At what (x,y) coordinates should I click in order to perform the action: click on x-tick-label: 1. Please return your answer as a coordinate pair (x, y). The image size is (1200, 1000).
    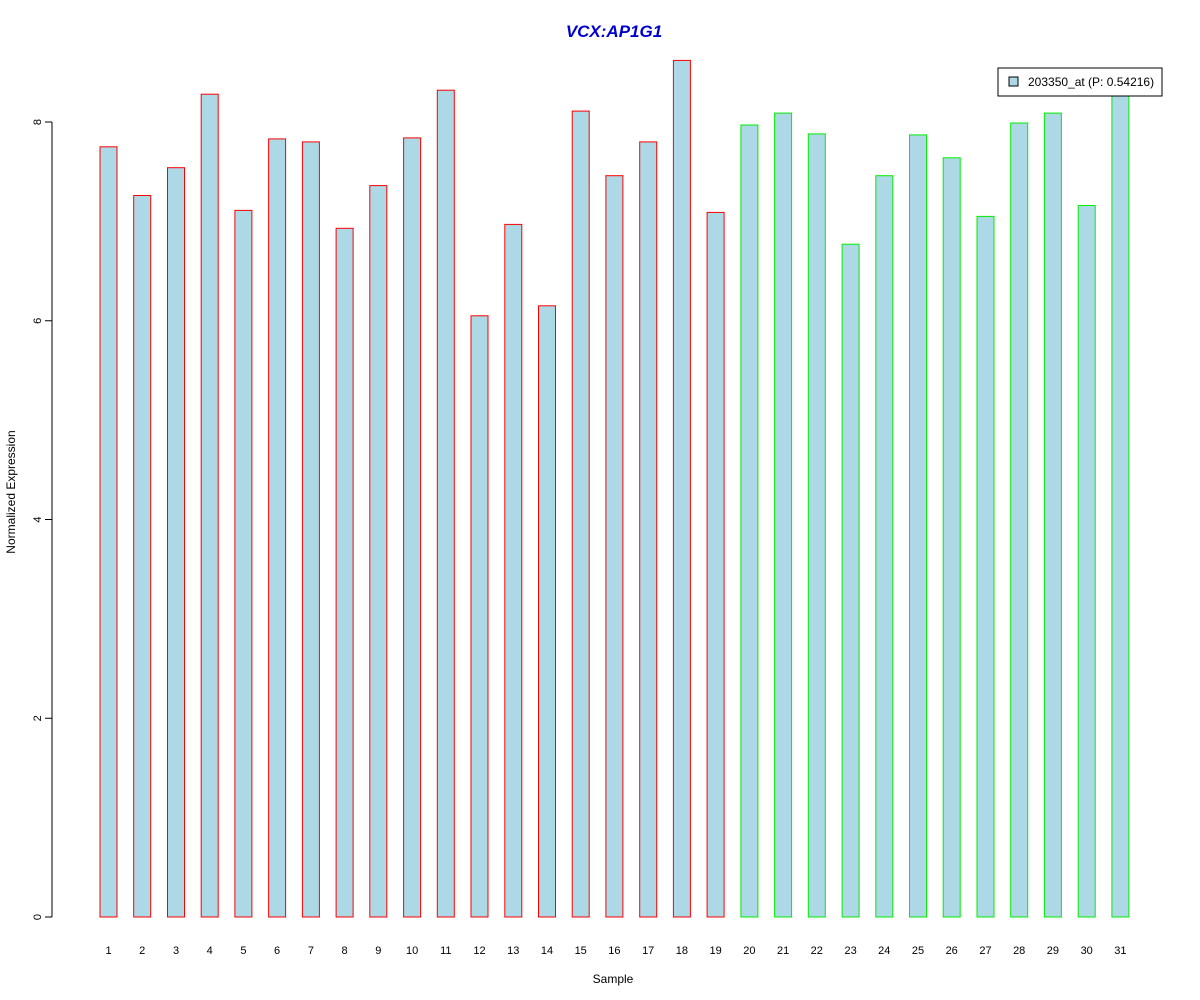
    Looking at the image, I should click on (108, 951).